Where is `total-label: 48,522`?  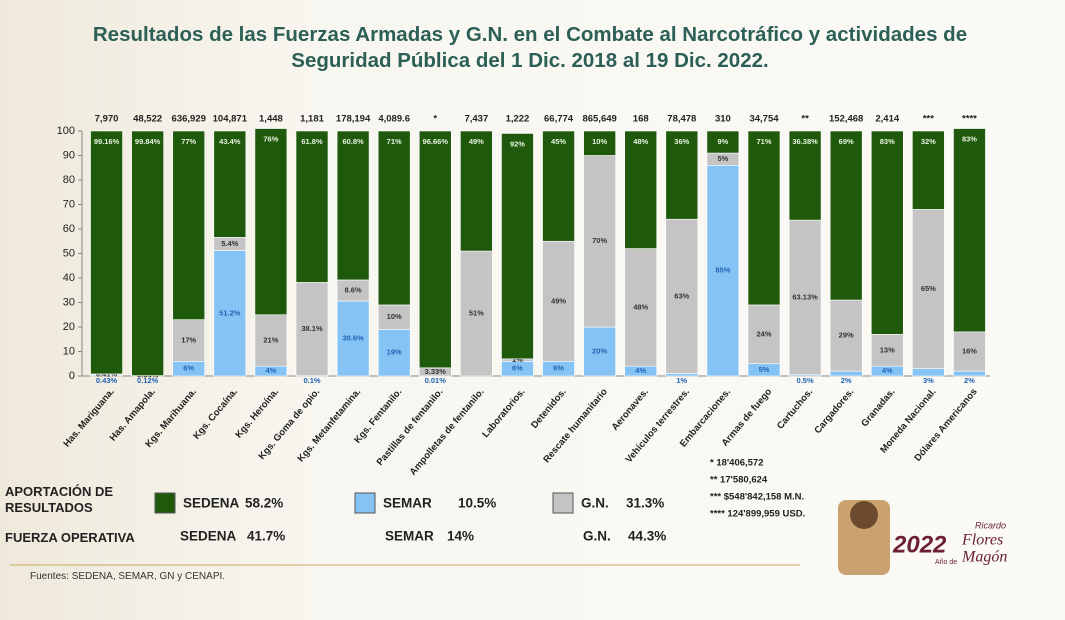
total-label: 48,522 is located at coordinates (147, 119).